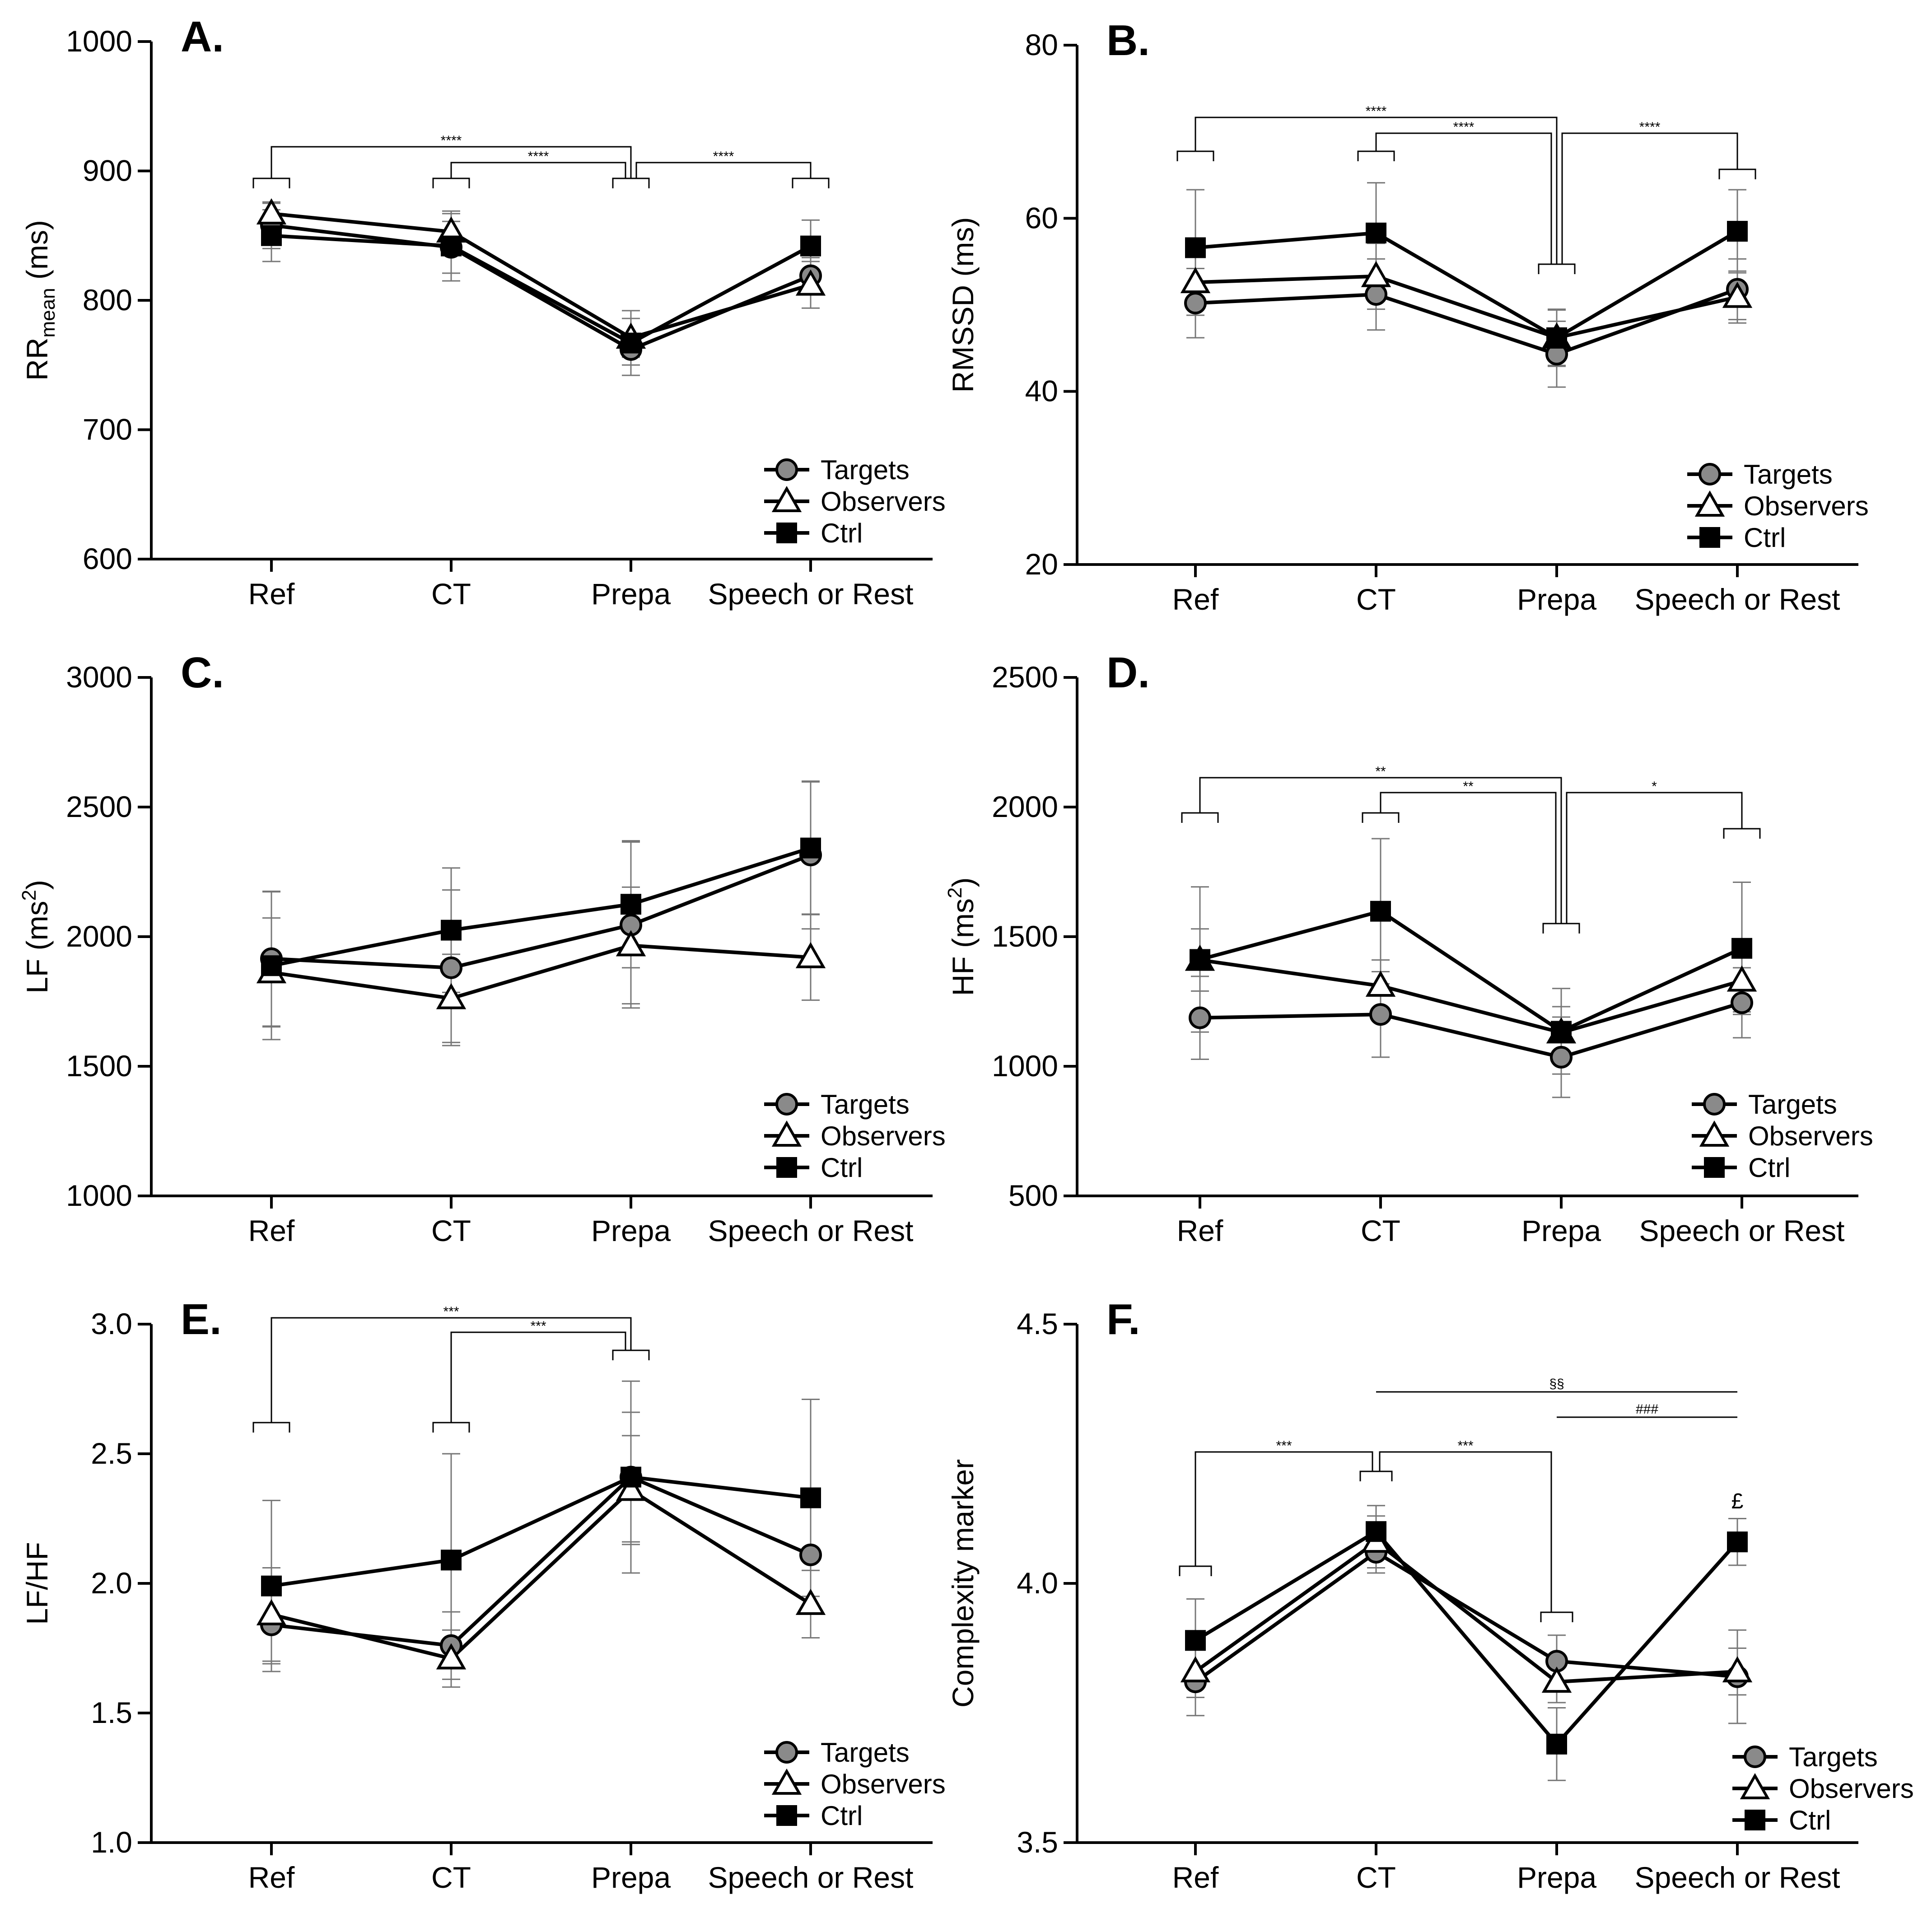 The height and width of the screenshot is (1909, 1932). I want to click on panel-b-x-tick-label: Speech or Rest, so click(1737, 599).